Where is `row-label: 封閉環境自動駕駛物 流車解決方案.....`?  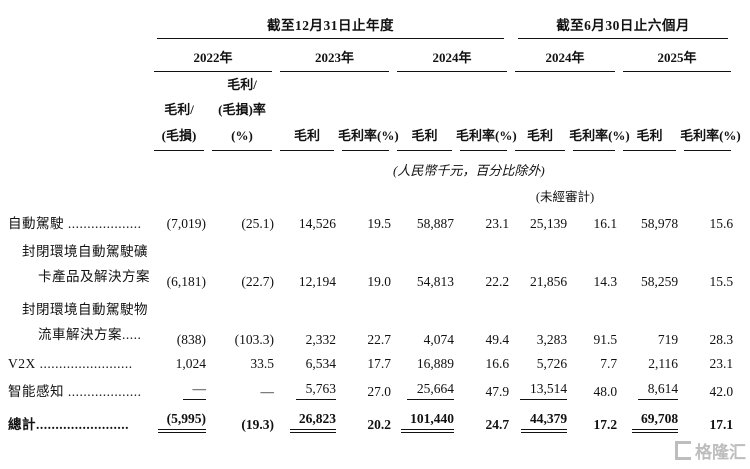
row-label: 封閉環境自動駕駛物 流車解決方案..... is located at coordinates (85, 321).